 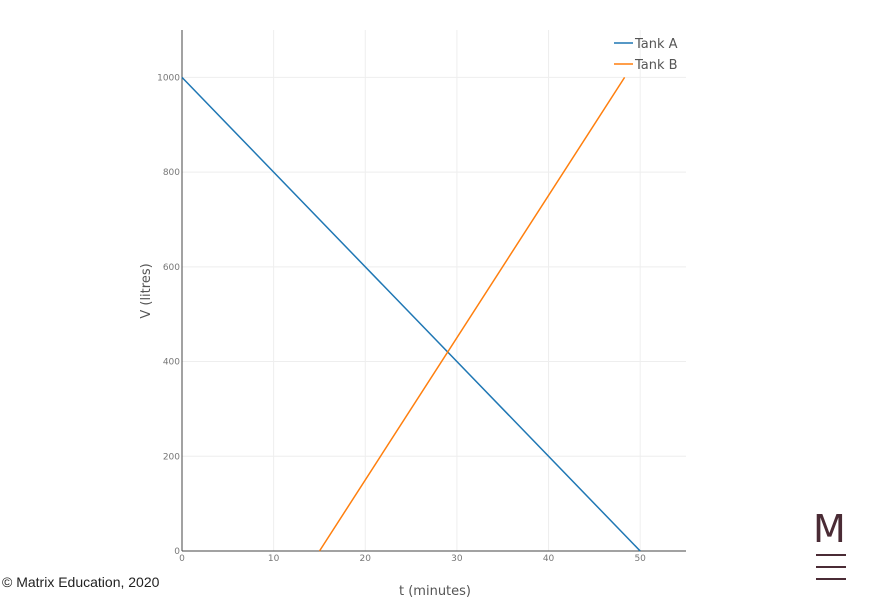 What do you see at coordinates (549, 559) in the screenshot?
I see `x-tick-label: 40` at bounding box center [549, 559].